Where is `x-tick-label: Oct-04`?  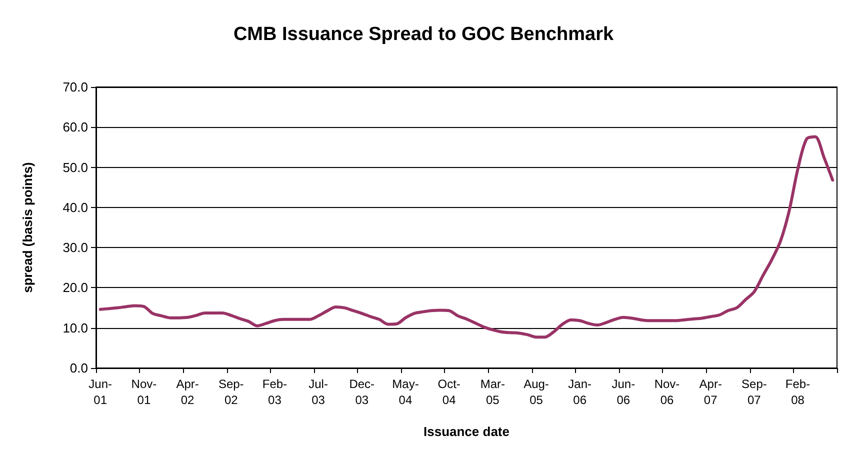
x-tick-label: Oct-04 is located at coordinates (449, 392).